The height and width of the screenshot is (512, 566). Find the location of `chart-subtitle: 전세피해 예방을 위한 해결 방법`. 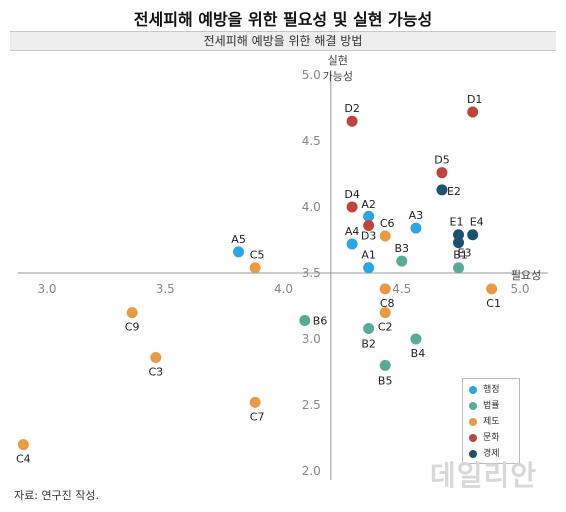

chart-subtitle: 전세피해 예방을 위한 해결 방법 is located at coordinates (283, 41).